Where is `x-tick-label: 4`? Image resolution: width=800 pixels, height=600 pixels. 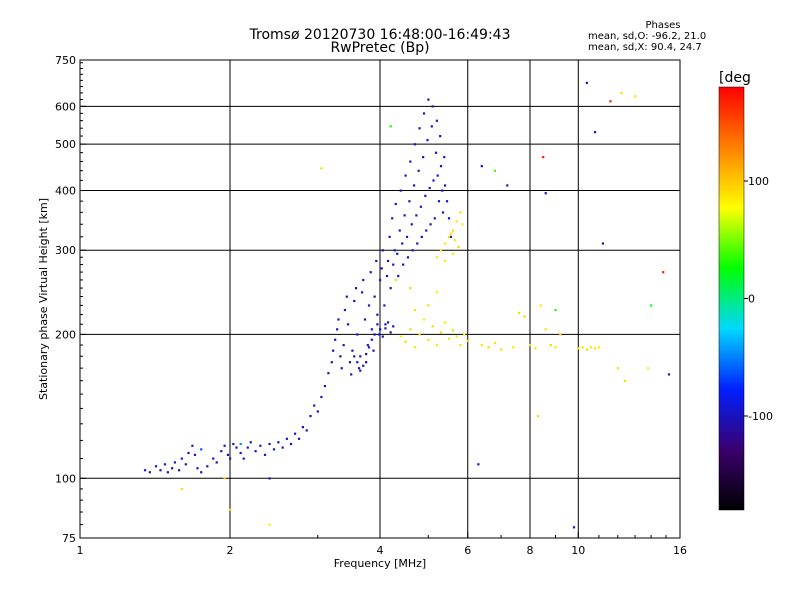 x-tick-label: 4 is located at coordinates (380, 550).